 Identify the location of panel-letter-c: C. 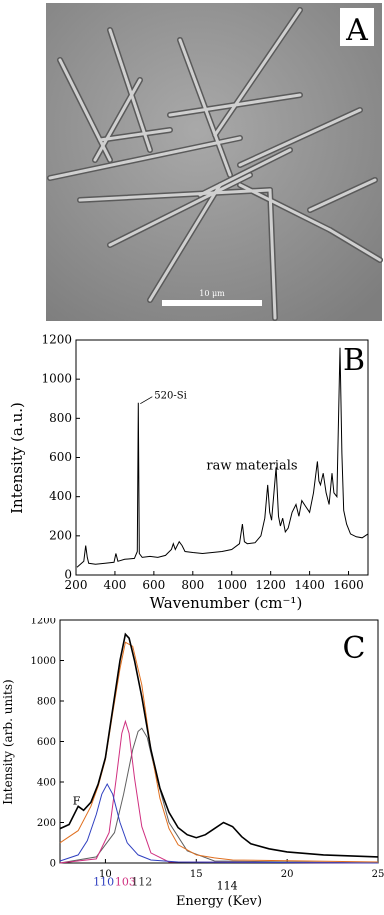
(354, 648).